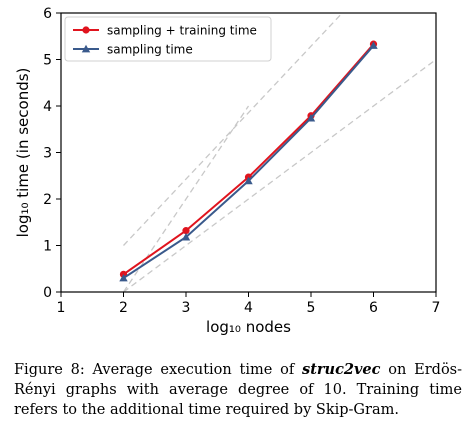 The height and width of the screenshot is (434, 474). I want to click on x-tick-label: 4, so click(248, 308).